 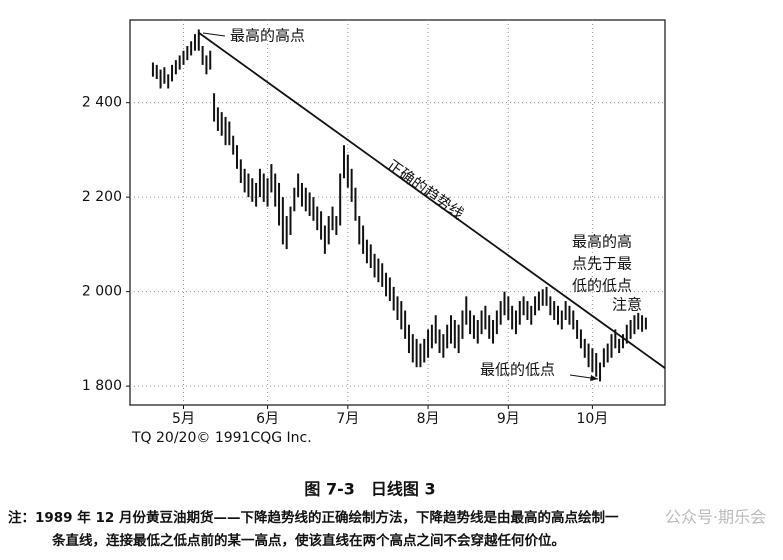 I want to click on y-tick-label: 1 800, so click(x=102, y=386).